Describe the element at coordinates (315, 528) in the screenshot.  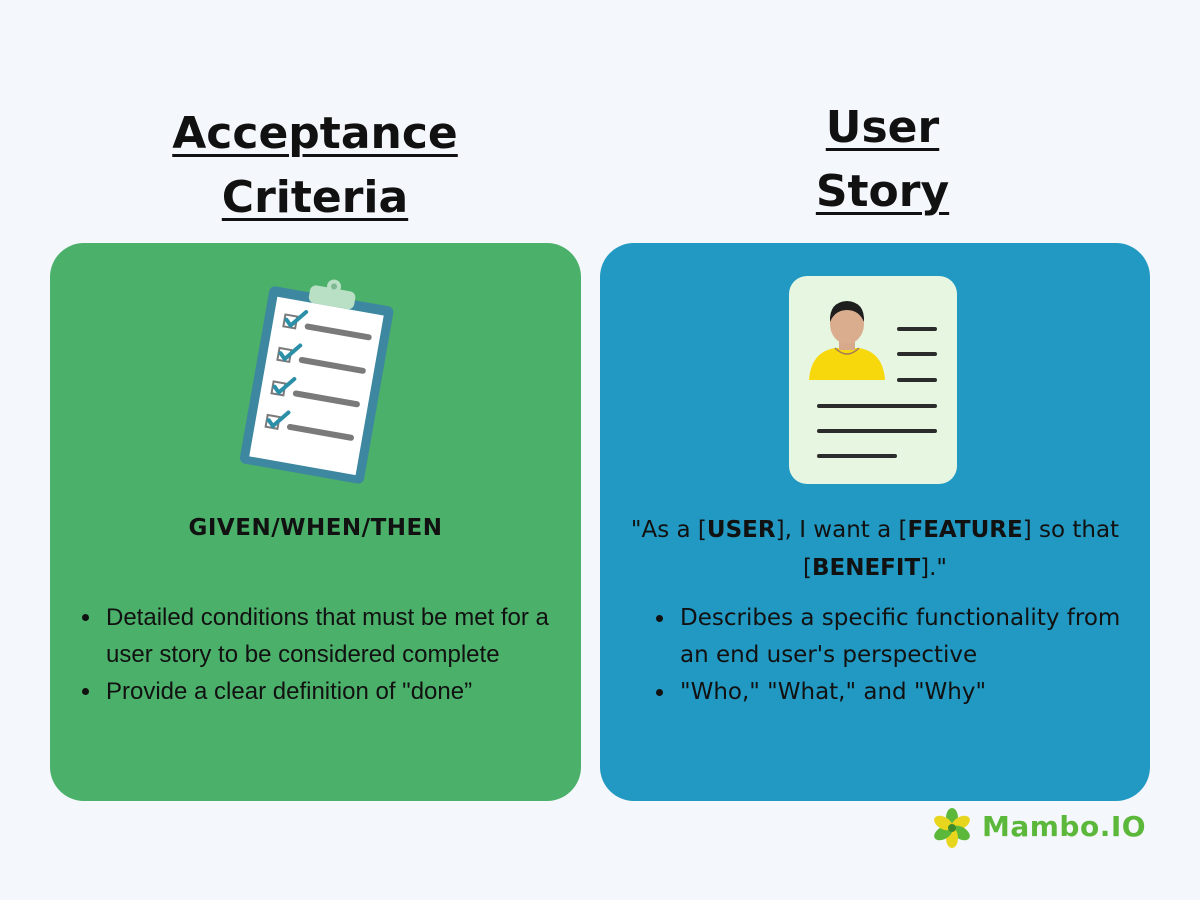
I see `given-when-then-title: GIVEN/WHEN/THEN` at that location.